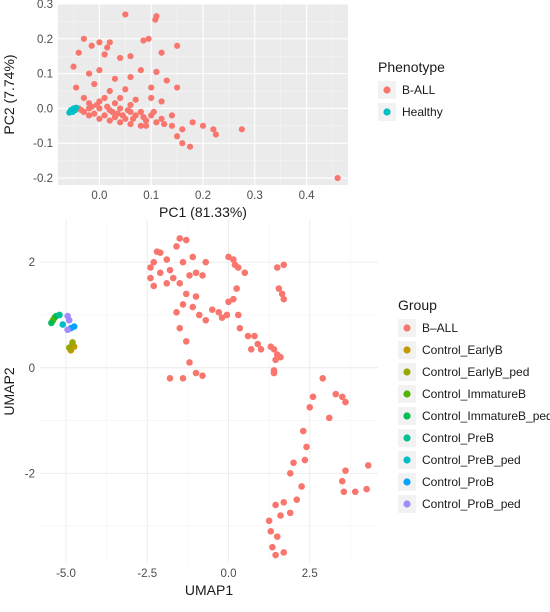 This screenshot has width=550, height=612. I want to click on x-tick-label: -2.5, so click(147, 574).